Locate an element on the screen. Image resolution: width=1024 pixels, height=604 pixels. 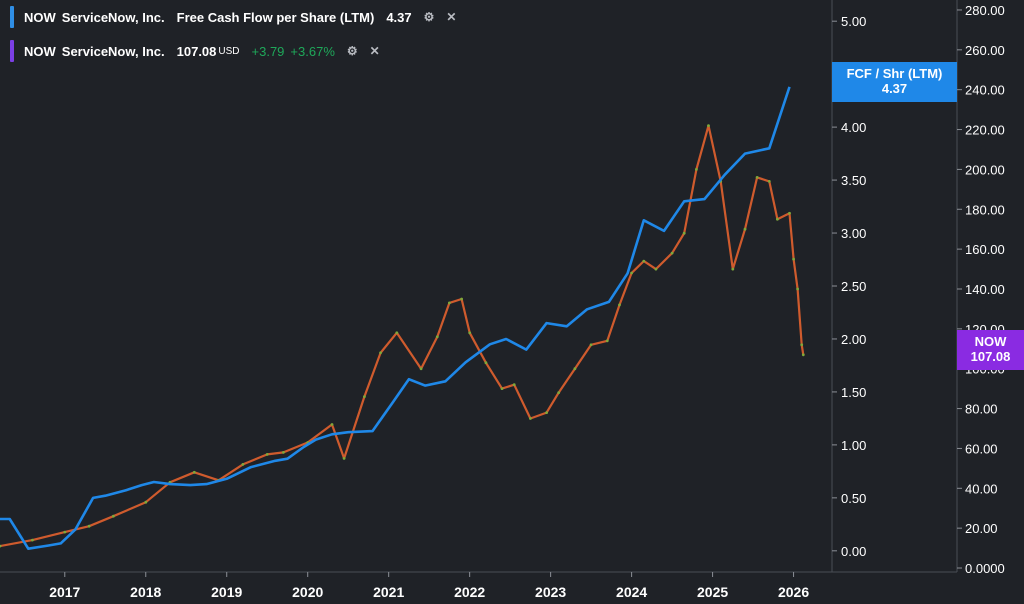
x-tick-label: 2022 is located at coordinates (469, 592).